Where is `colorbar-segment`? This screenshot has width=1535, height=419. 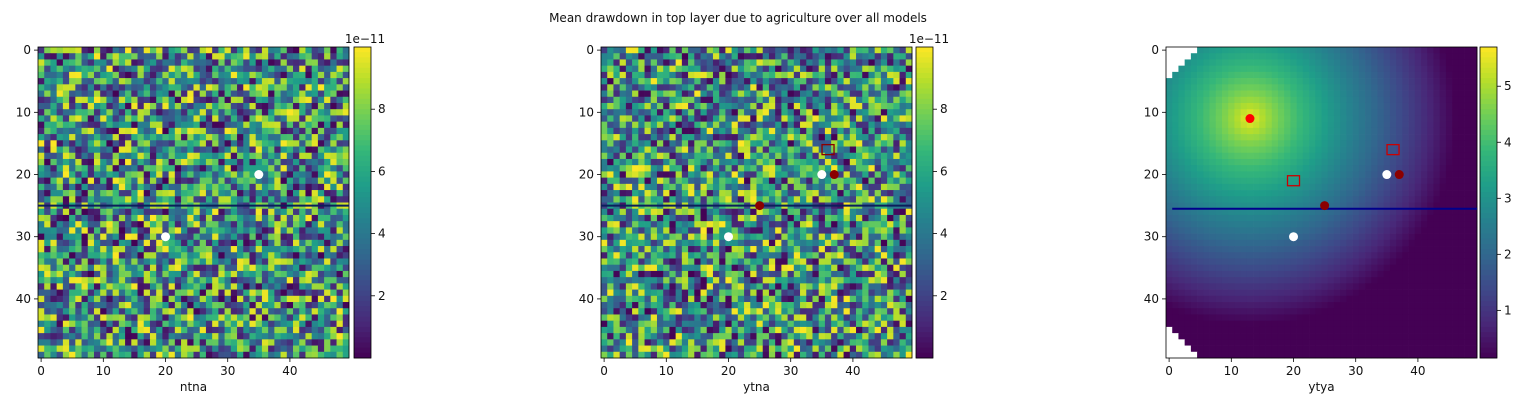
colorbar-segment is located at coordinates (362, 236).